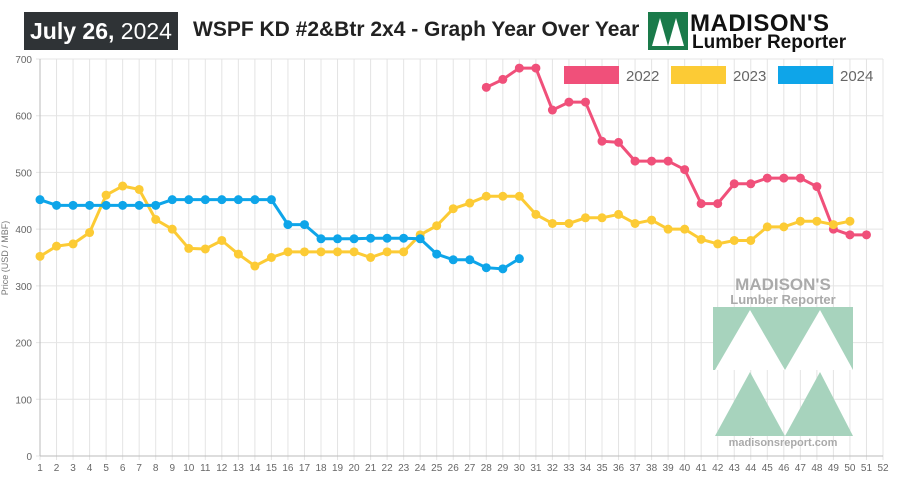 The image size is (918, 495). Describe the element at coordinates (404, 468) in the screenshot. I see `x-tick-label: 23` at that location.